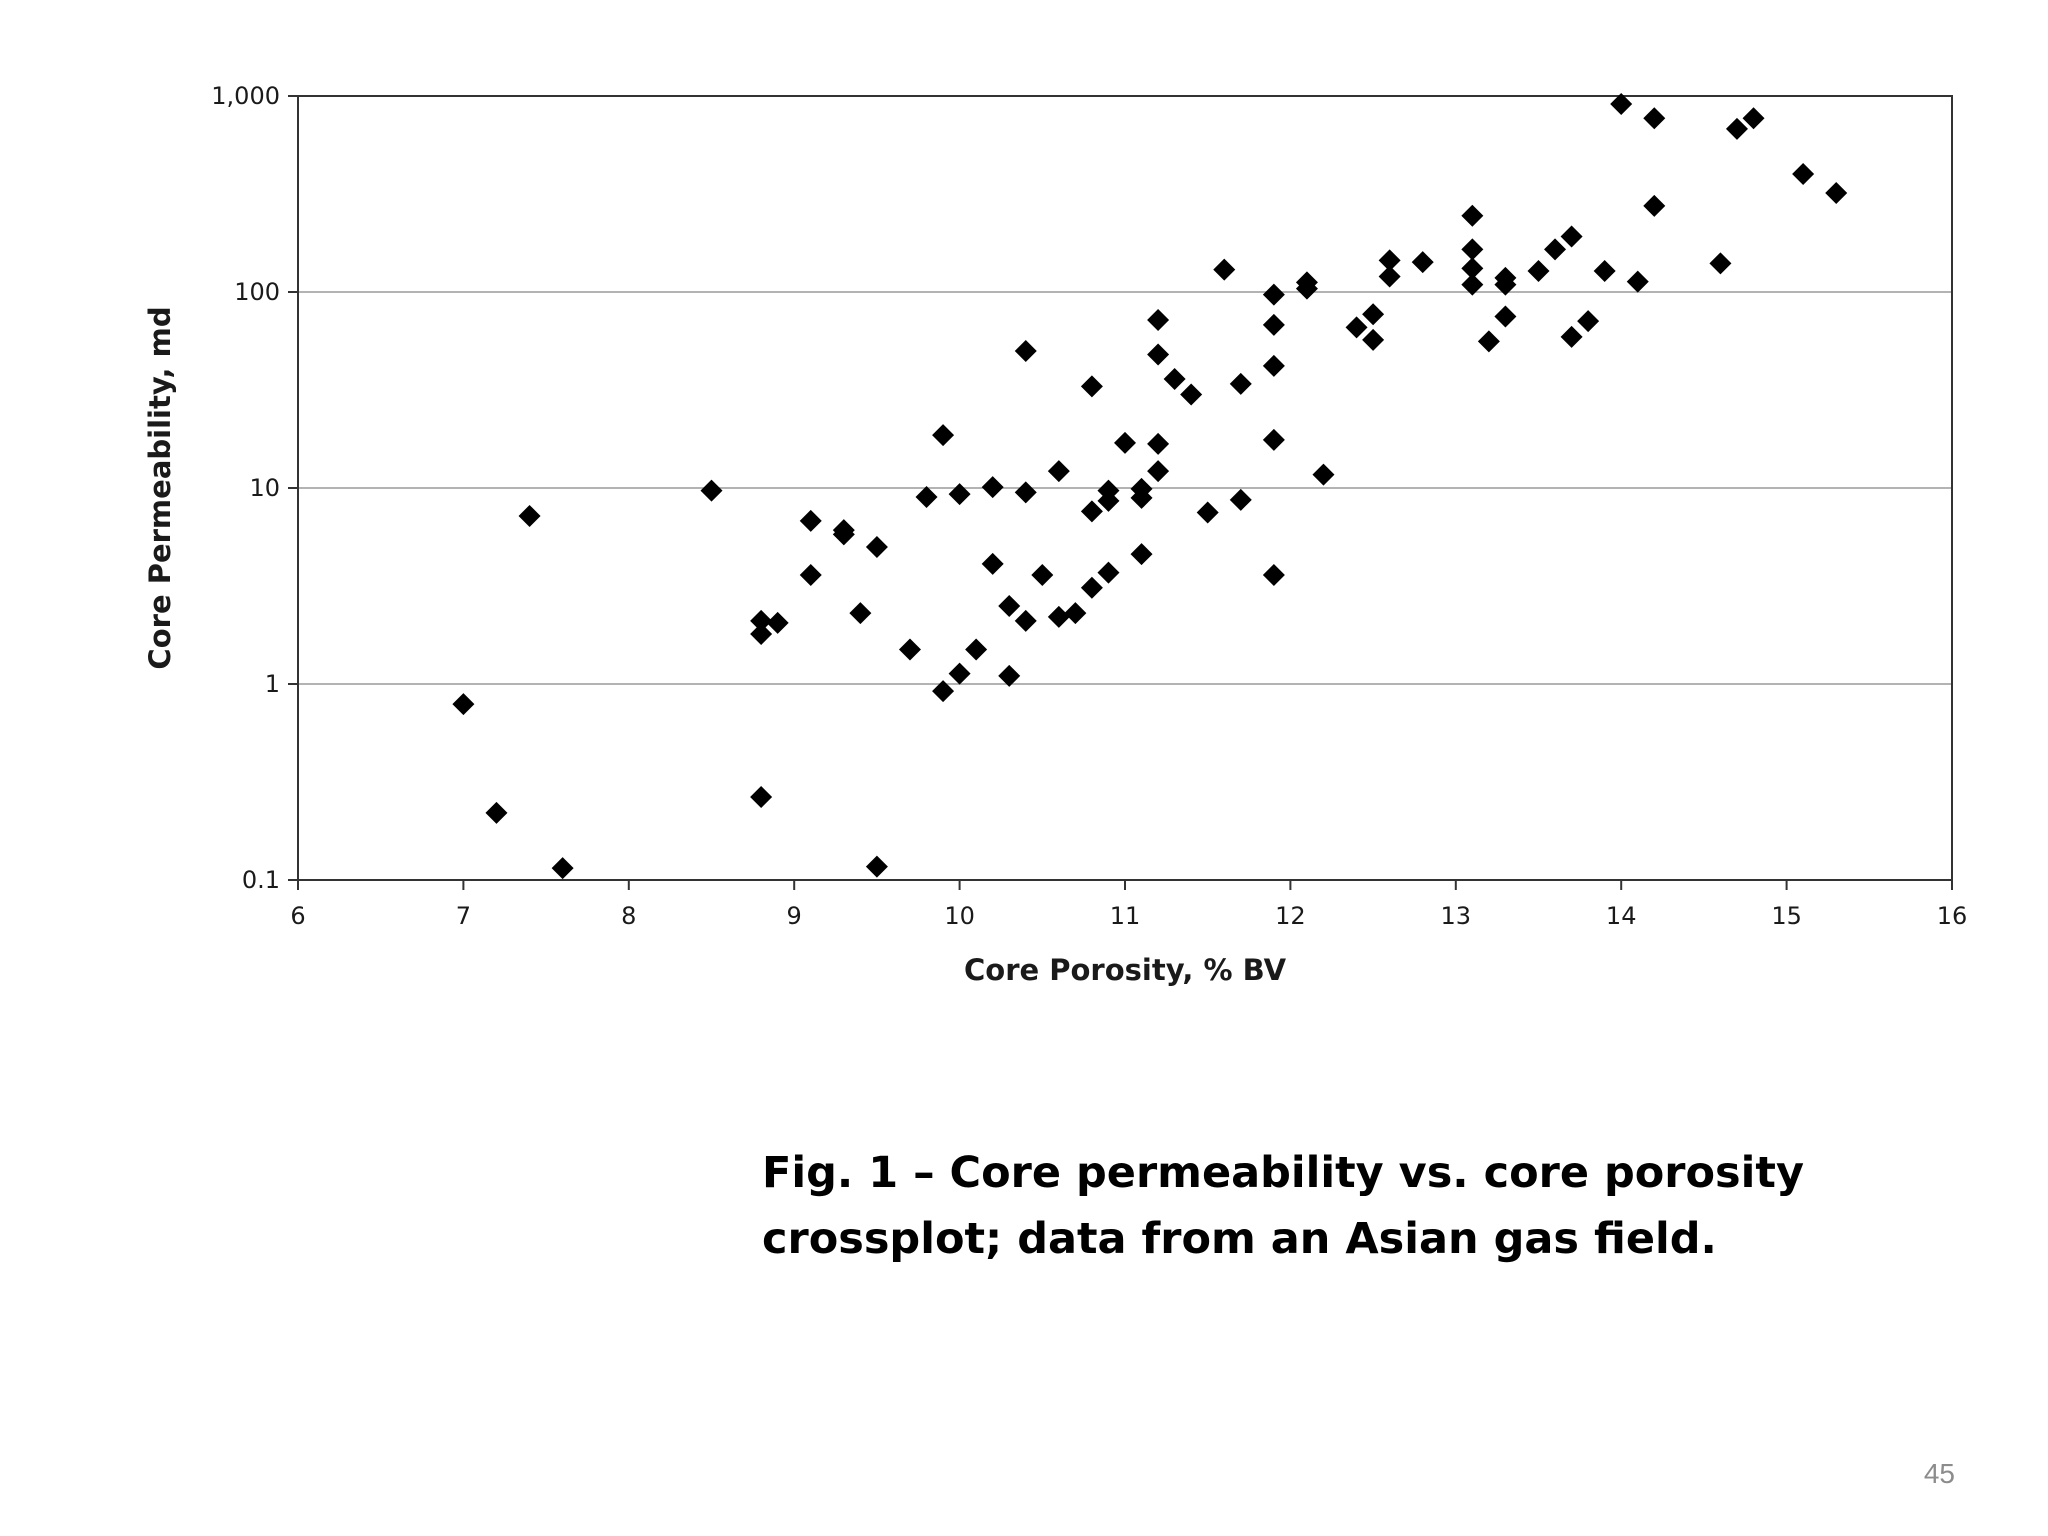 Image resolution: width=2048 pixels, height=1536 pixels. What do you see at coordinates (261, 880) in the screenshot?
I see `y-tick-label: 0.1` at bounding box center [261, 880].